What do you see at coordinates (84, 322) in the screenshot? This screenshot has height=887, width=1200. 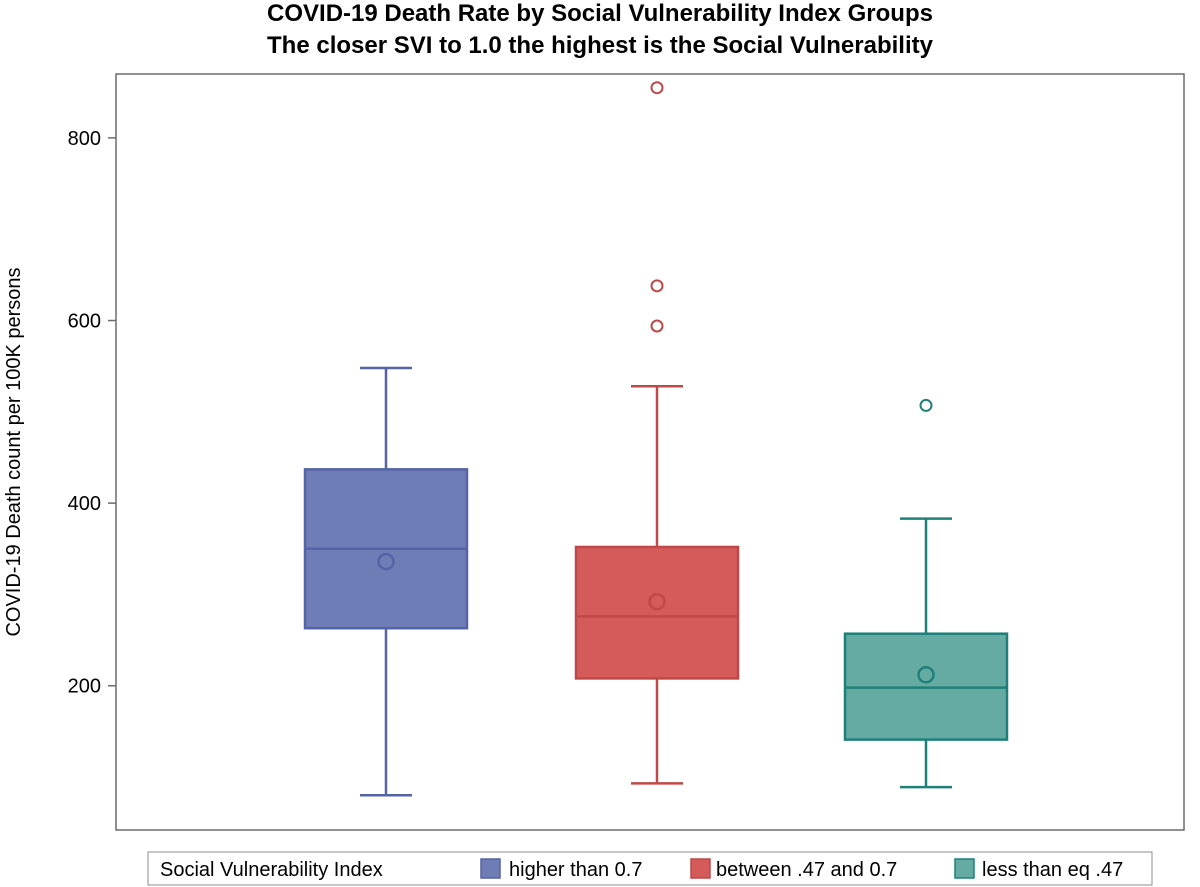 I see `y-tick-label-600: 600` at bounding box center [84, 322].